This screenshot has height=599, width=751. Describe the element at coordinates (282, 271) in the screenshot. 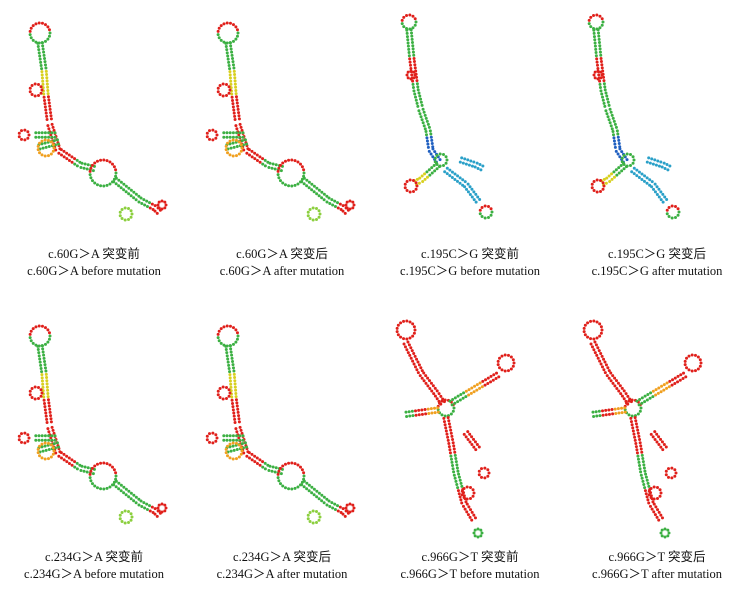

I see `caption-english: c.60G＞A after mutation` at that location.